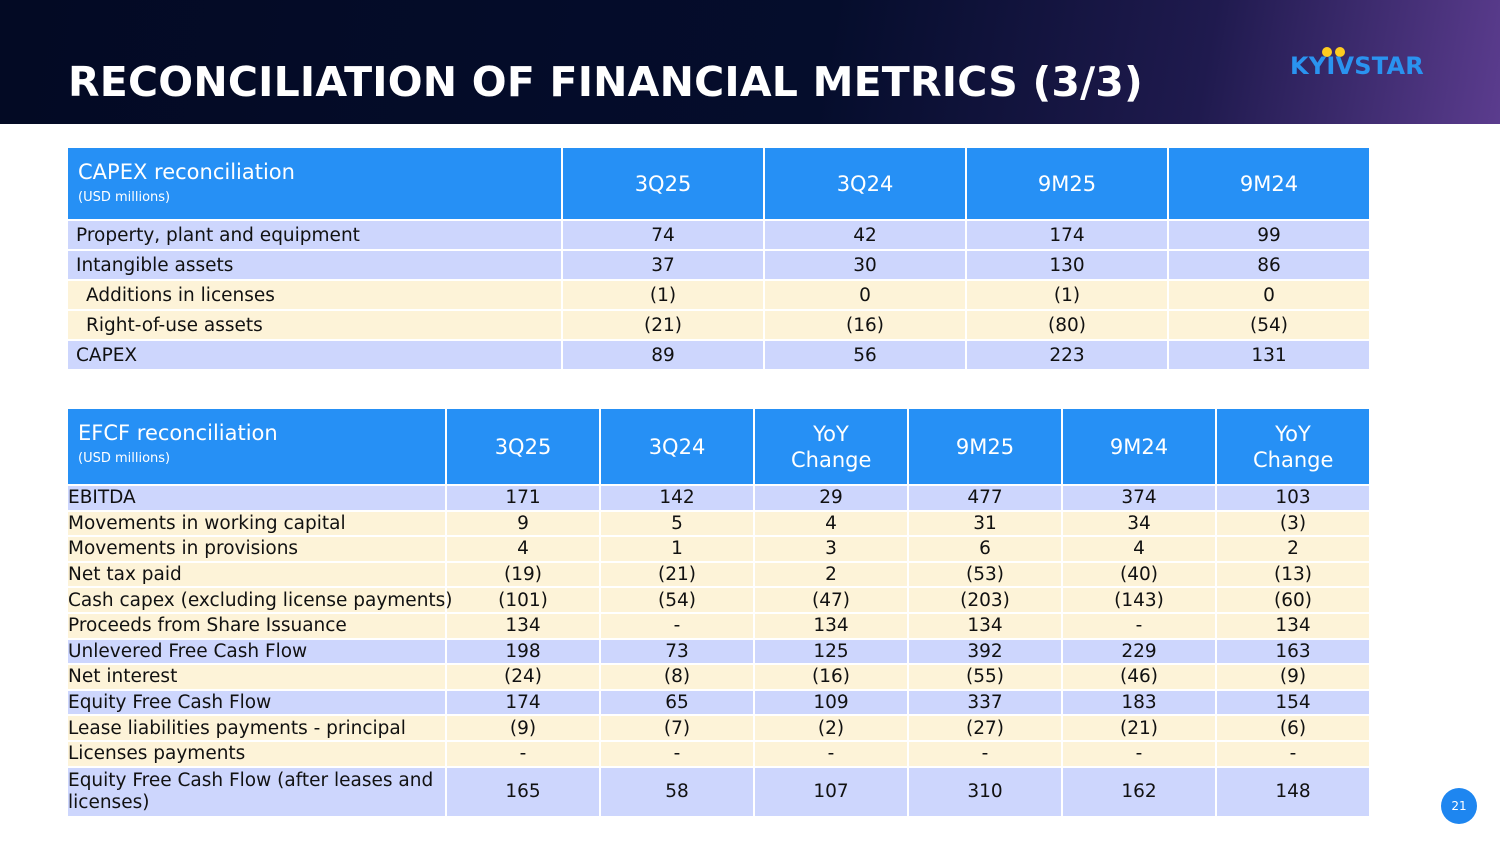 The image size is (1500, 843). Describe the element at coordinates (256, 498) in the screenshot. I see `row-label: EBITDA` at that location.